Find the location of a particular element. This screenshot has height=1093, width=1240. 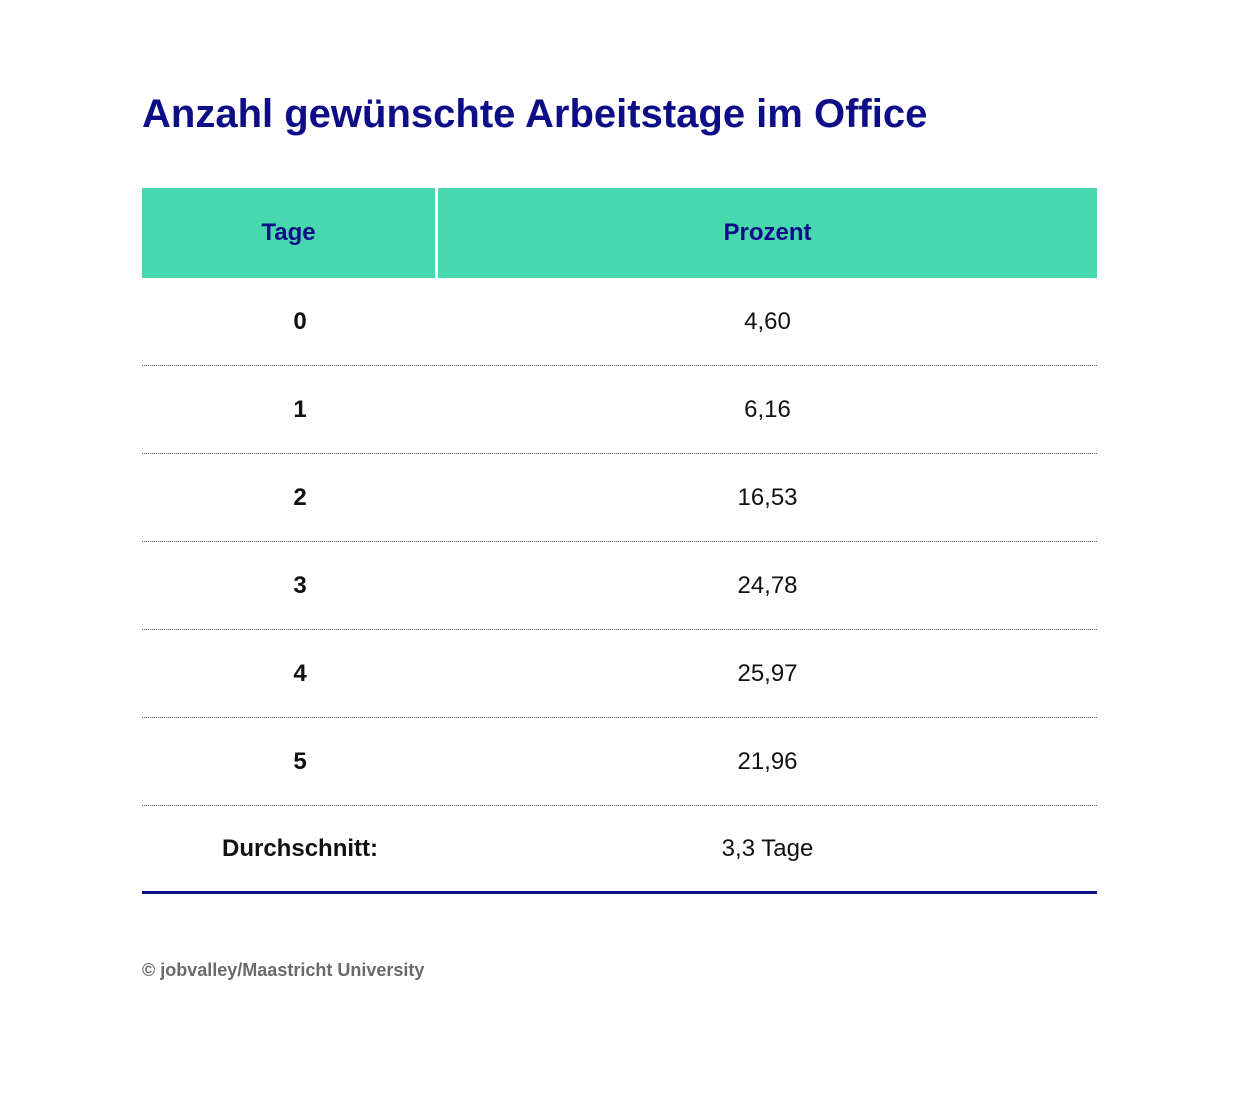

cell-prozent: 25,97 is located at coordinates (767, 673).